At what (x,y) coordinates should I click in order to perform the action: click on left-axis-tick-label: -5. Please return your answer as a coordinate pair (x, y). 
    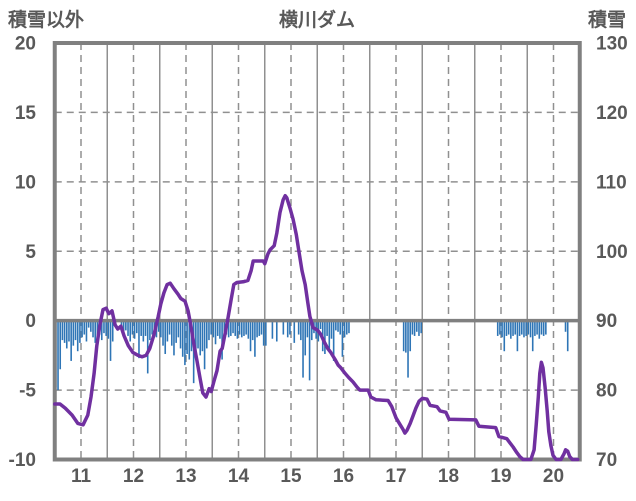
    Looking at the image, I should click on (27, 391).